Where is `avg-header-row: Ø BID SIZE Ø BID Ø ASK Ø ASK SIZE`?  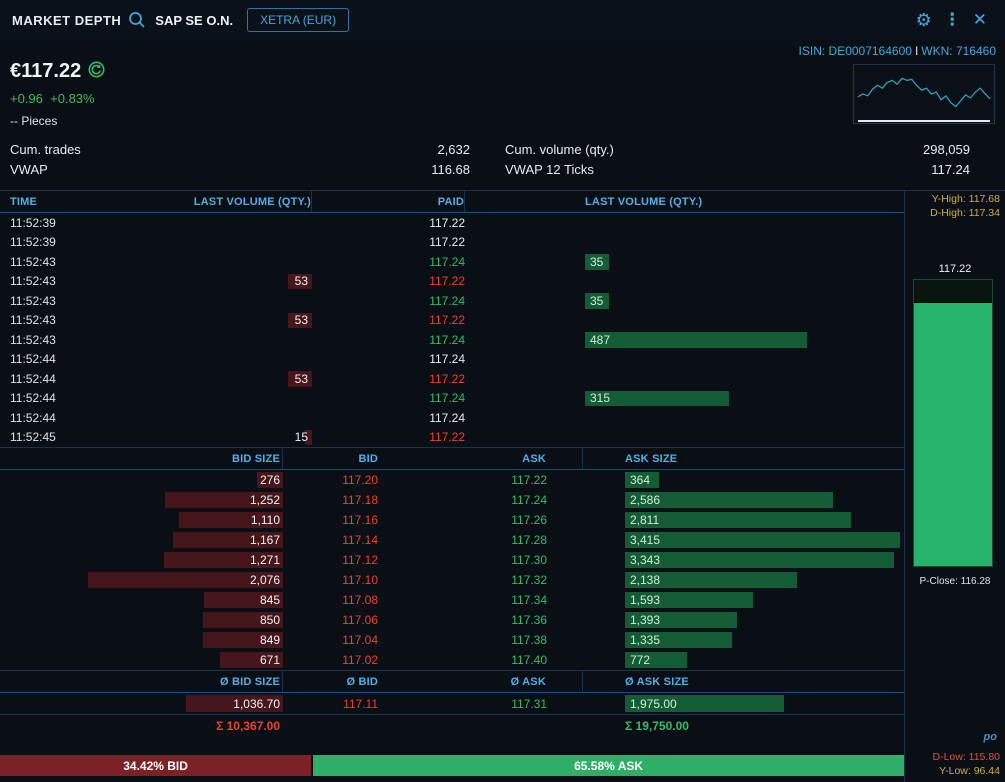
avg-header-row: Ø BID SIZE Ø BID Ø ASK Ø ASK SIZE is located at coordinates (452, 681).